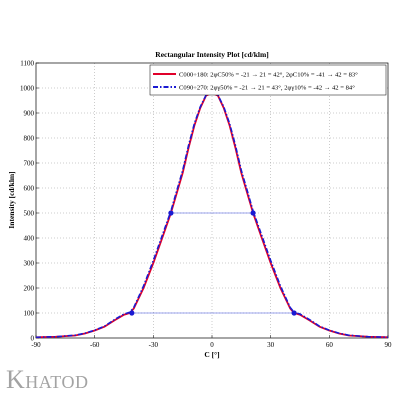 The height and width of the screenshot is (400, 400). What do you see at coordinates (154, 345) in the screenshot?
I see `x-tick-label: -30` at bounding box center [154, 345].